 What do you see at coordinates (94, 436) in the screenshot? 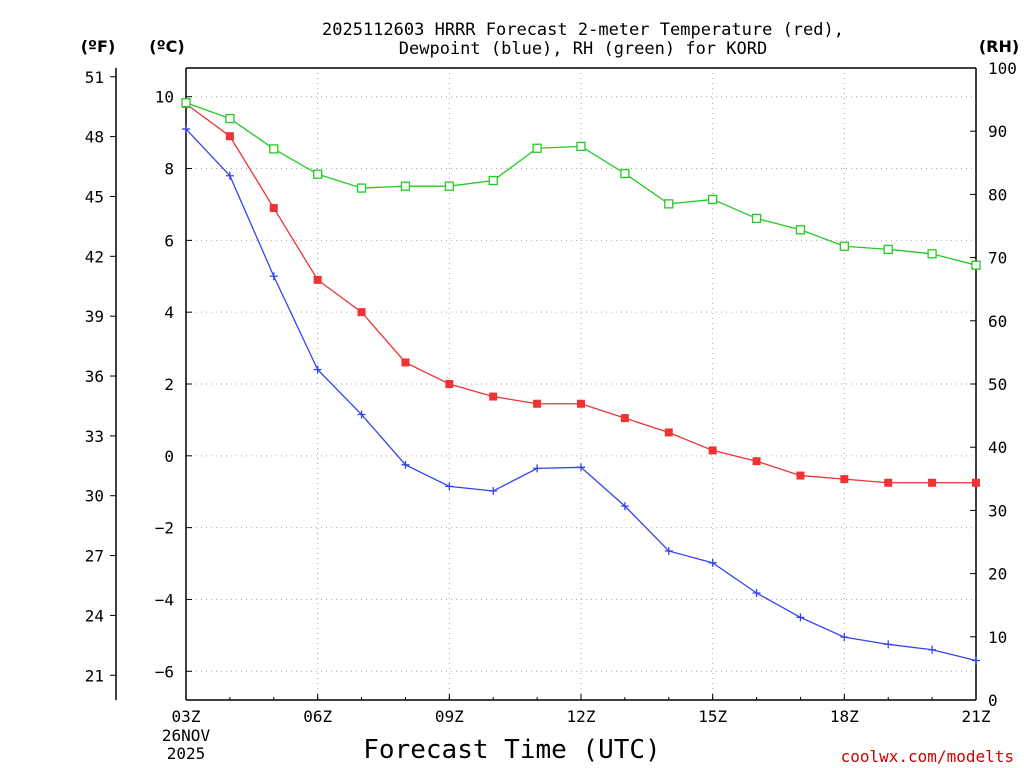
I see `fahrenheit-tick-label: 33` at bounding box center [94, 436].